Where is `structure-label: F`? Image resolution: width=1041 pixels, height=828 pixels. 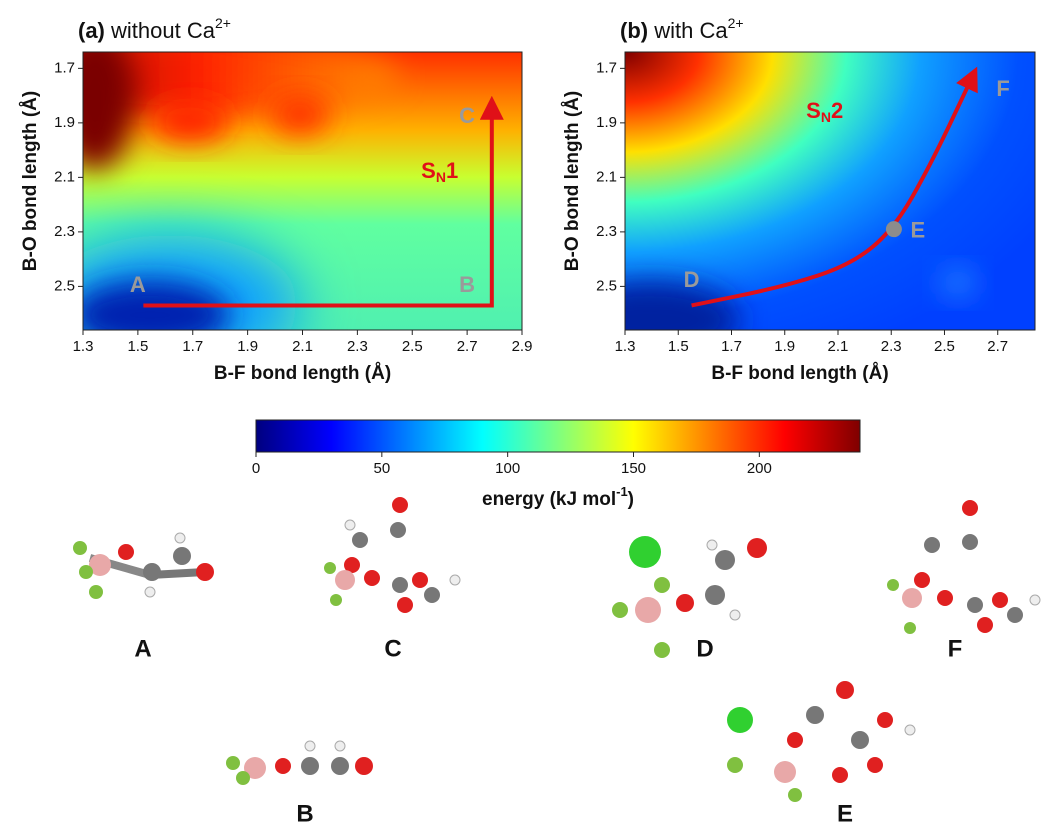
structure-label: F is located at coordinates (955, 648).